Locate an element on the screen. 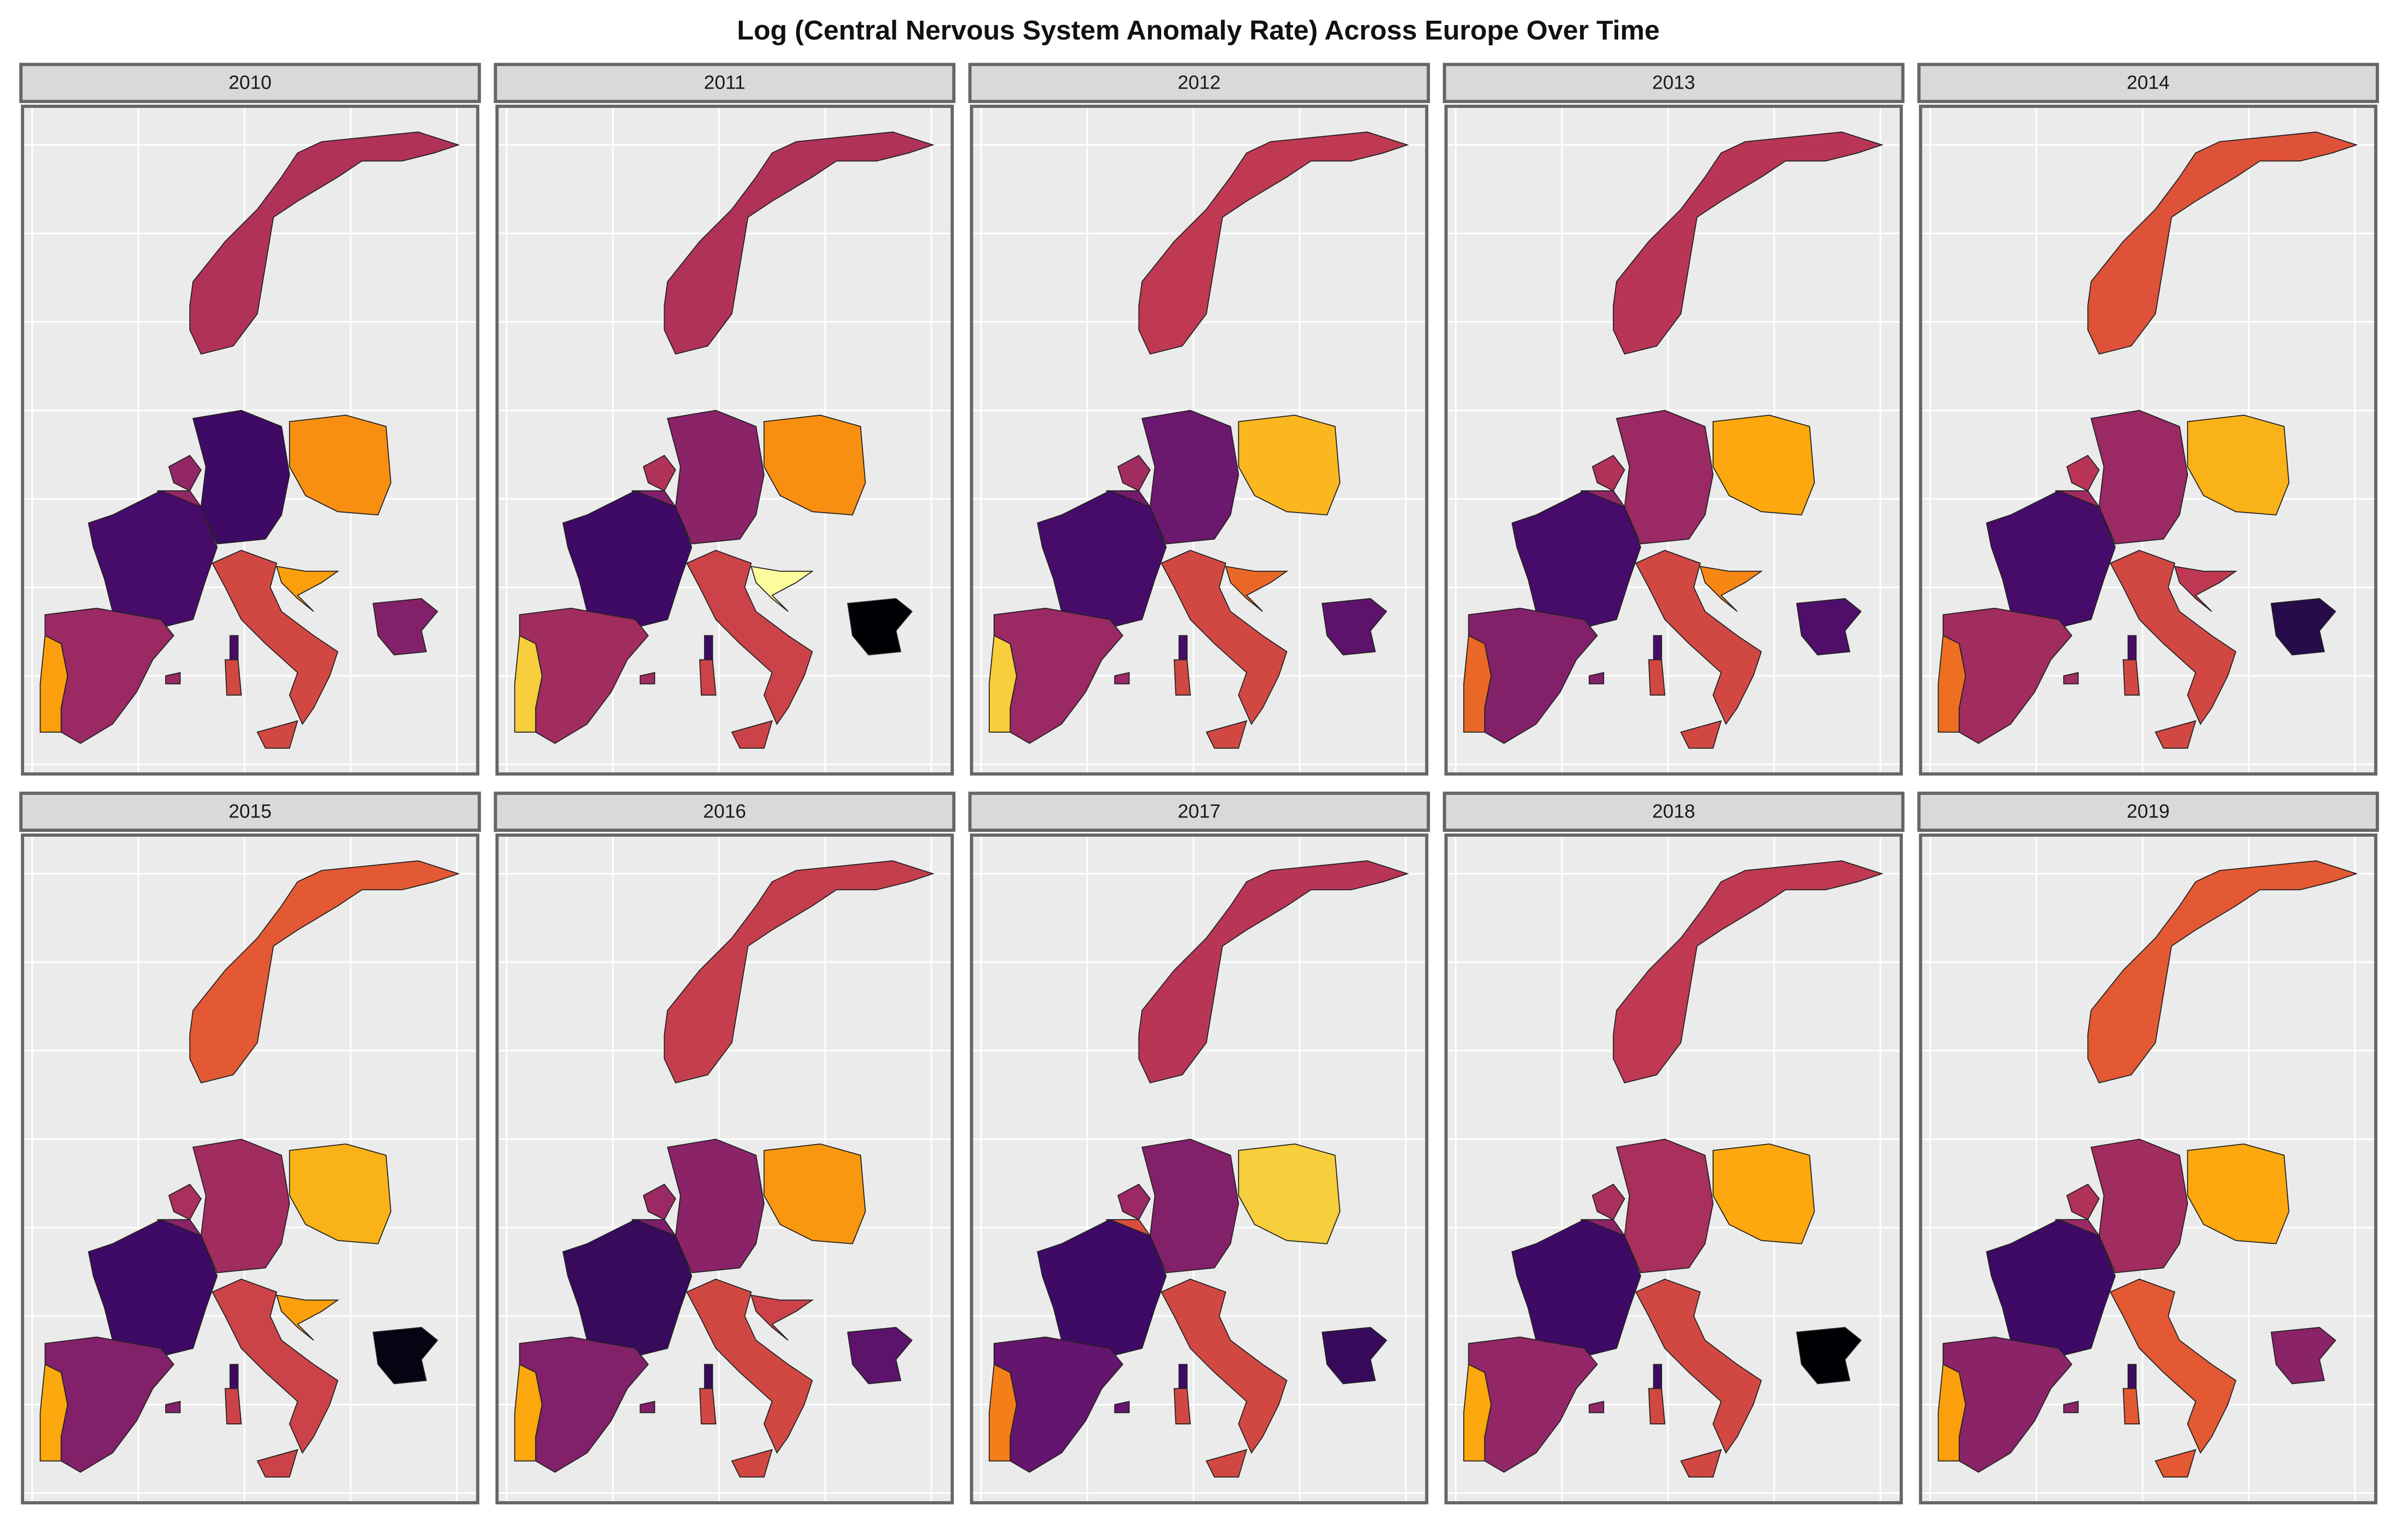 This screenshot has height=1527, width=2408. strip-label: 2012 is located at coordinates (1199, 82).